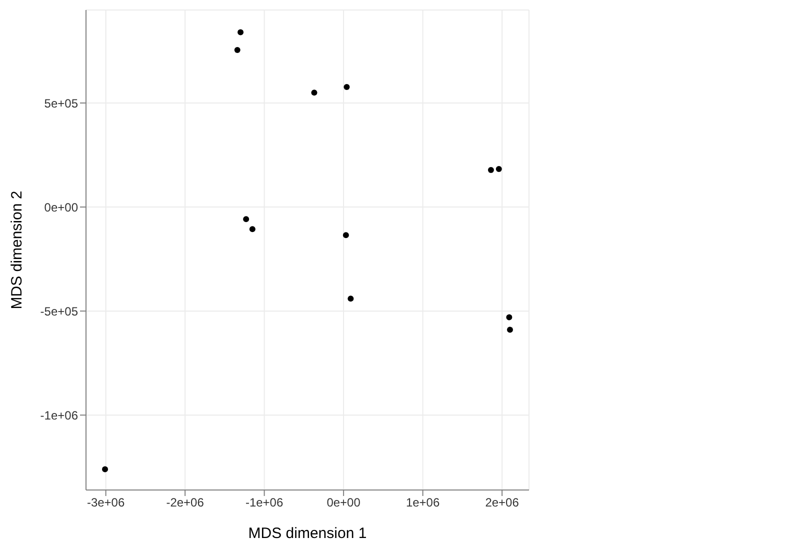 The image size is (800, 540). Describe the element at coordinates (307, 532) in the screenshot. I see `x-axis-title: MDS dimension 1` at that location.